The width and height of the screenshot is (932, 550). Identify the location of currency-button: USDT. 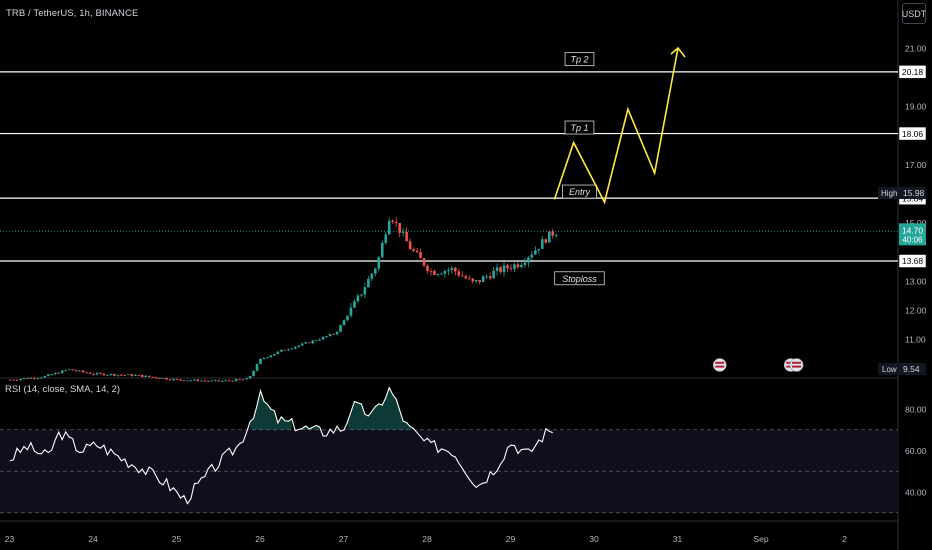
(914, 13).